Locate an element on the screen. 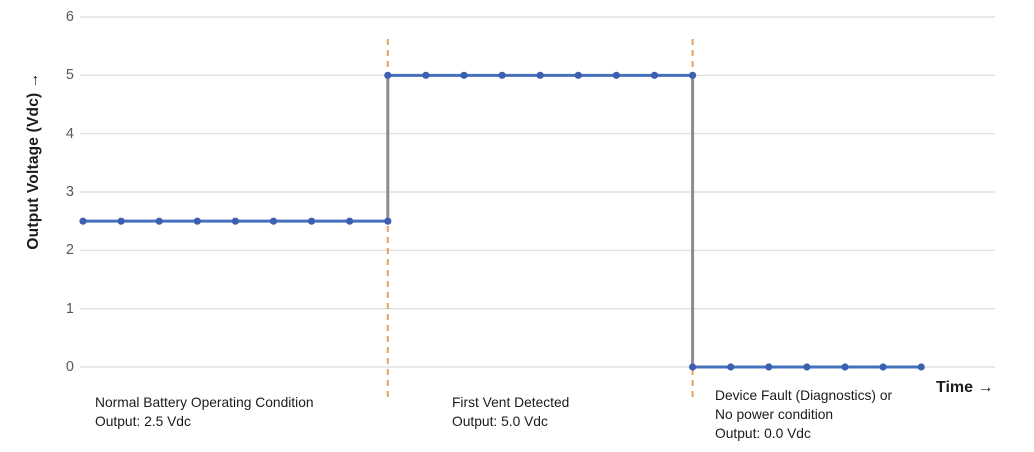  y-tick-6: 6 is located at coordinates (69, 17).